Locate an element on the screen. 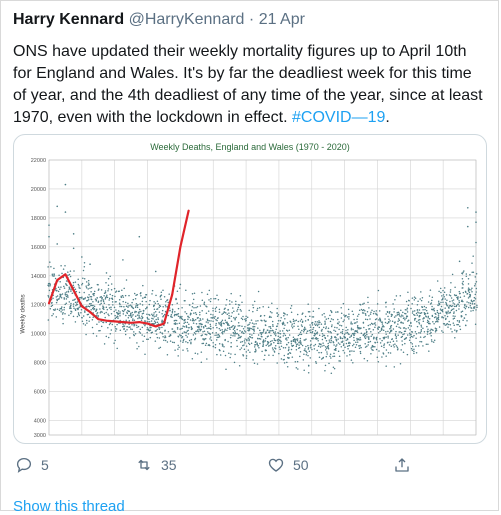 This screenshot has height=515, width=501. hashtag-link: #COVID—19 is located at coordinates (339, 117).